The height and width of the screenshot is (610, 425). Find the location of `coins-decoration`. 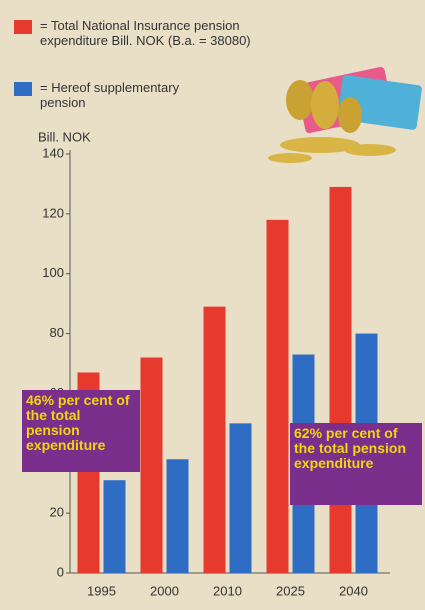

coins-decoration is located at coordinates (345, 114).